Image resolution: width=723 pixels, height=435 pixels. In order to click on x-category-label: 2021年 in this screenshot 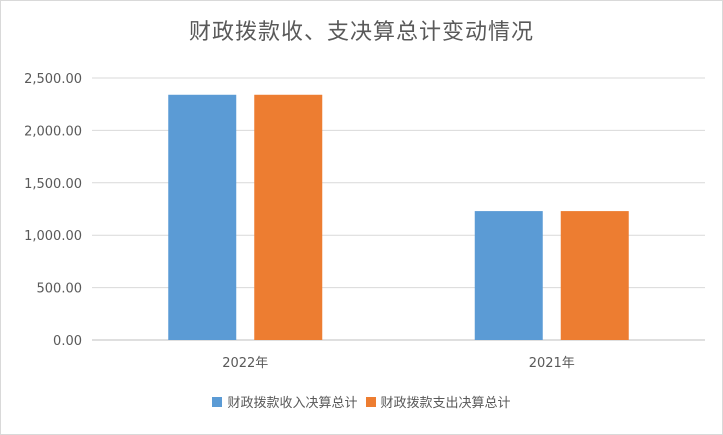, I will do `click(552, 363)`.